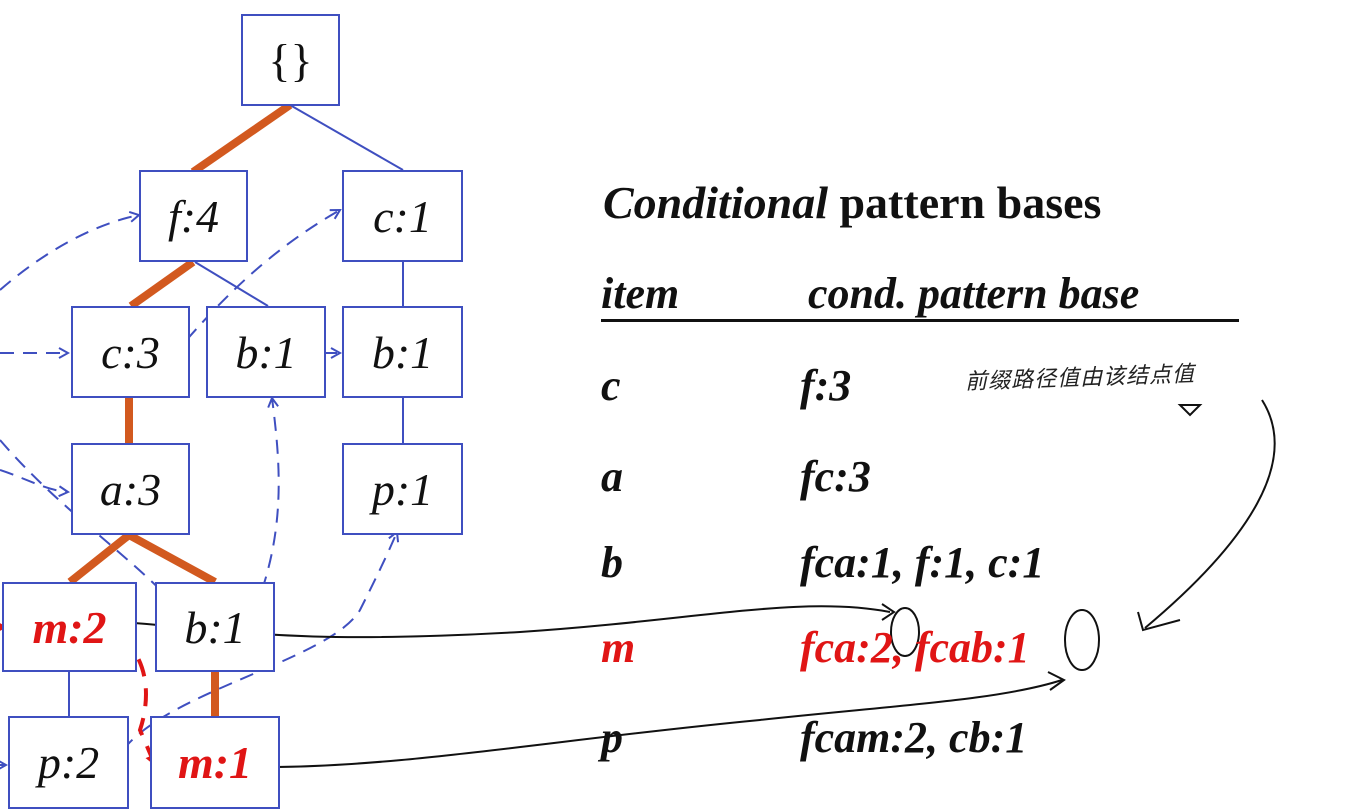  Describe the element at coordinates (130, 352) in the screenshot. I see `tree-node-c3: c:3` at that location.